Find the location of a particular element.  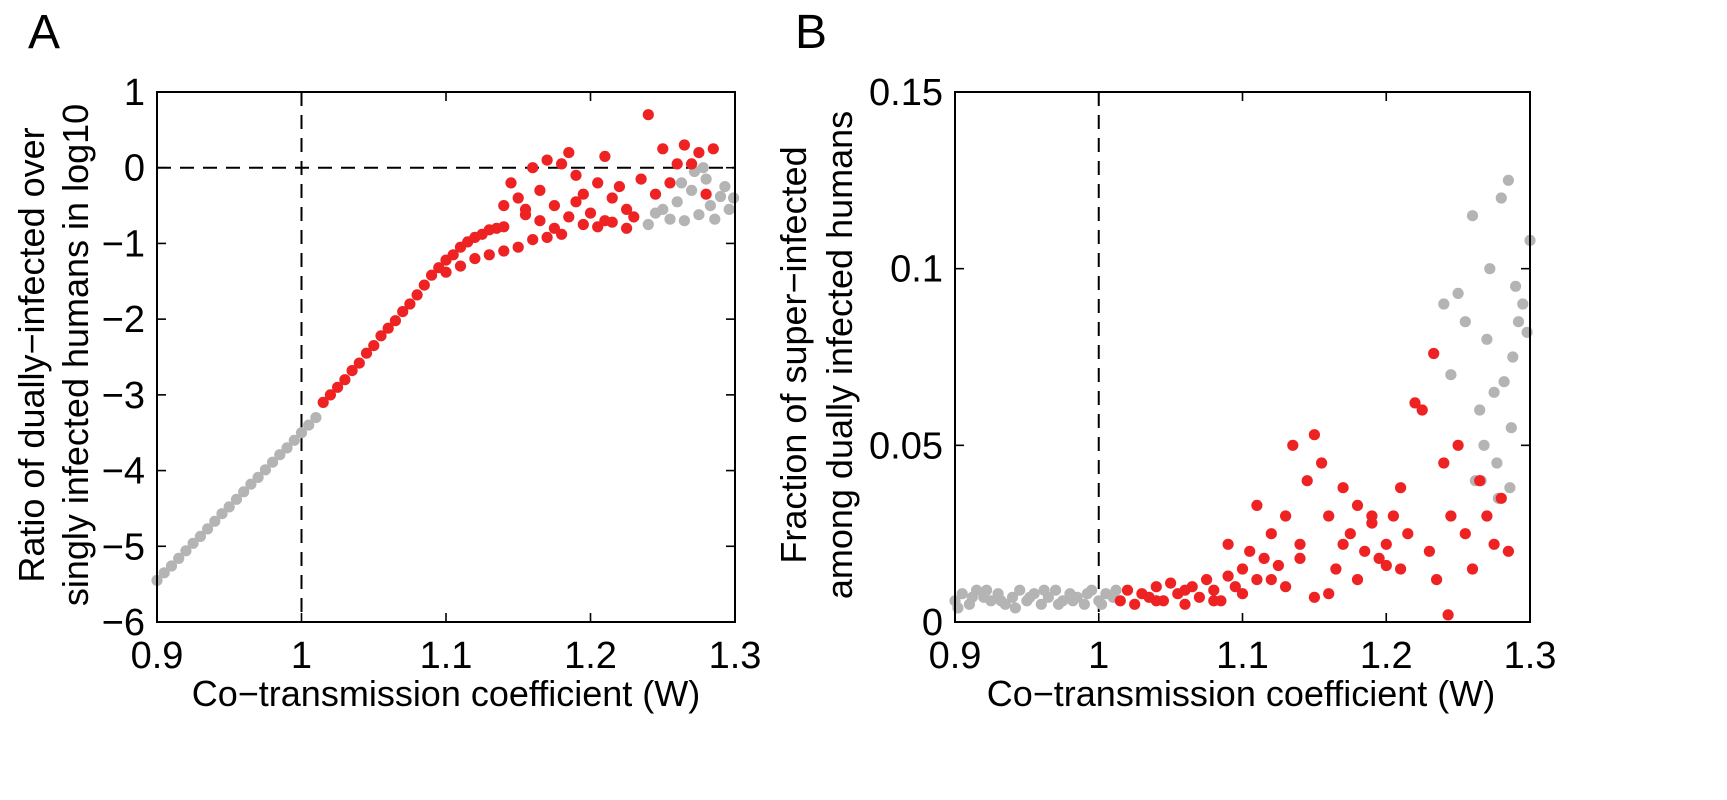

panel-a-ytick-label: −2 is located at coordinates (123, 320).